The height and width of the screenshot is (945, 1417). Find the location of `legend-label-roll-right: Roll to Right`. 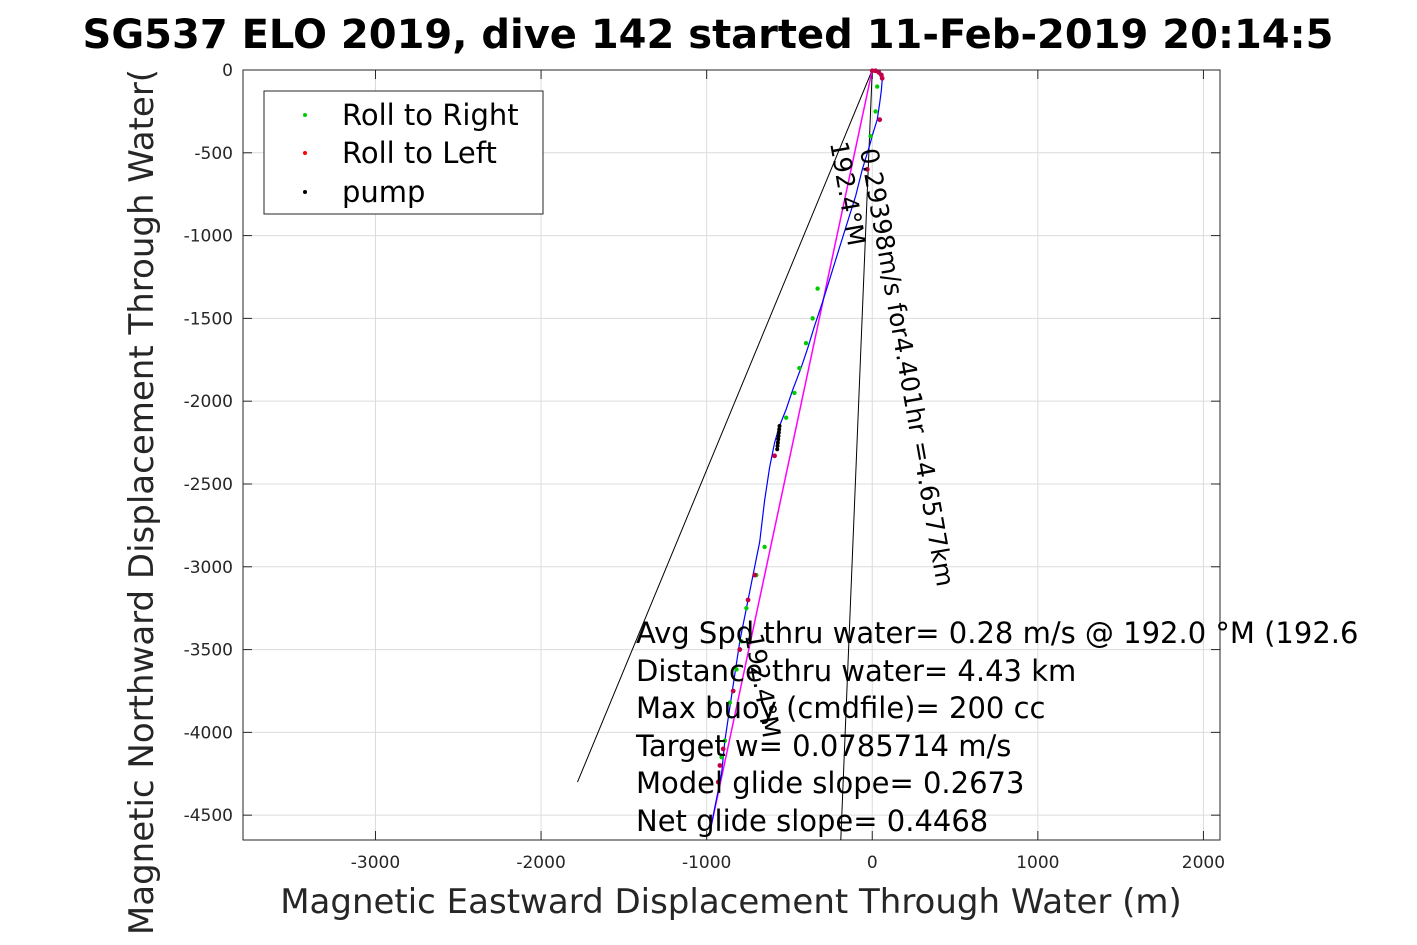

legend-label-roll-right: Roll to Right is located at coordinates (430, 115).